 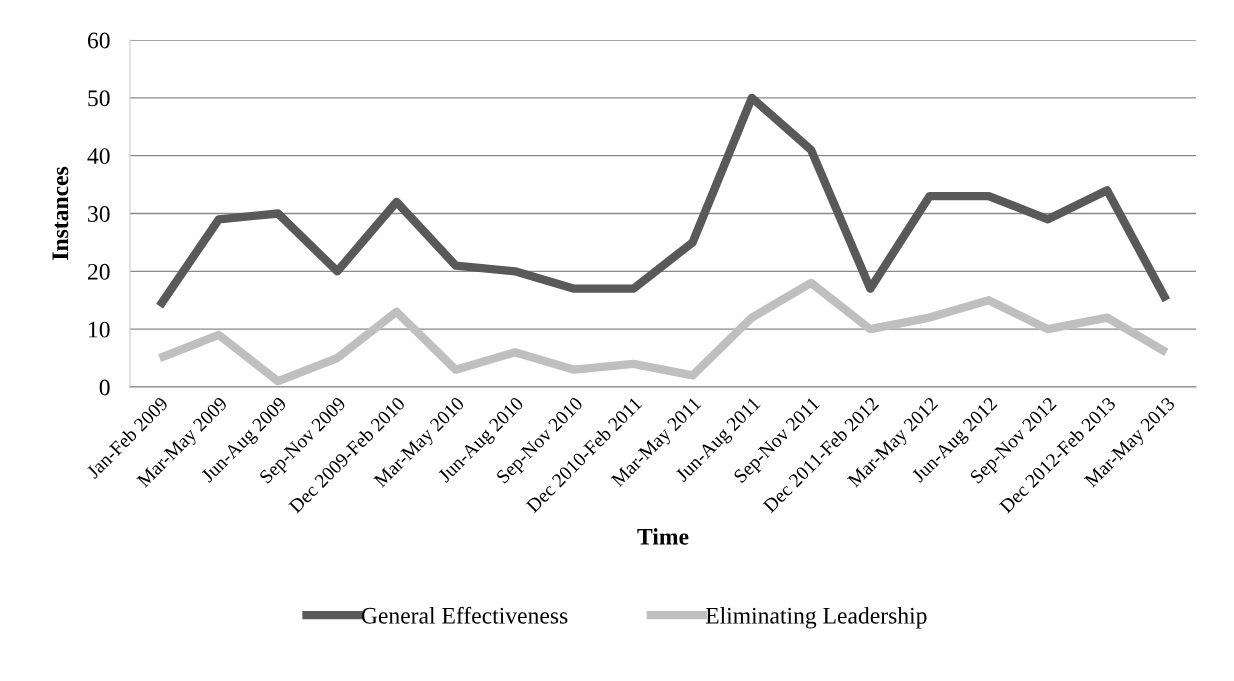 What do you see at coordinates (816, 618) in the screenshot?
I see `legend-label: Eliminating Leadership` at bounding box center [816, 618].